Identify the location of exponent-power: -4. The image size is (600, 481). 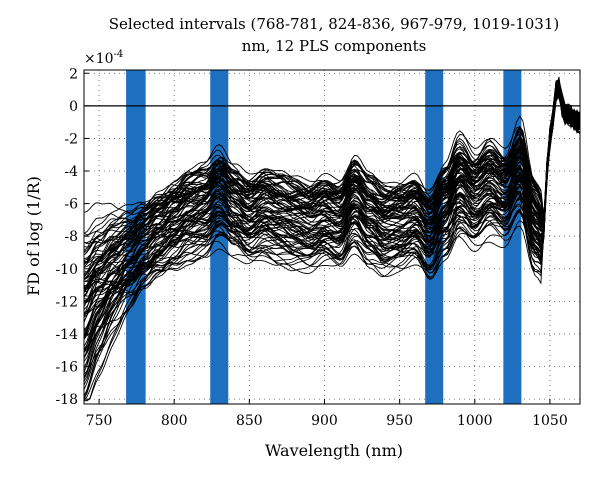
(119, 54).